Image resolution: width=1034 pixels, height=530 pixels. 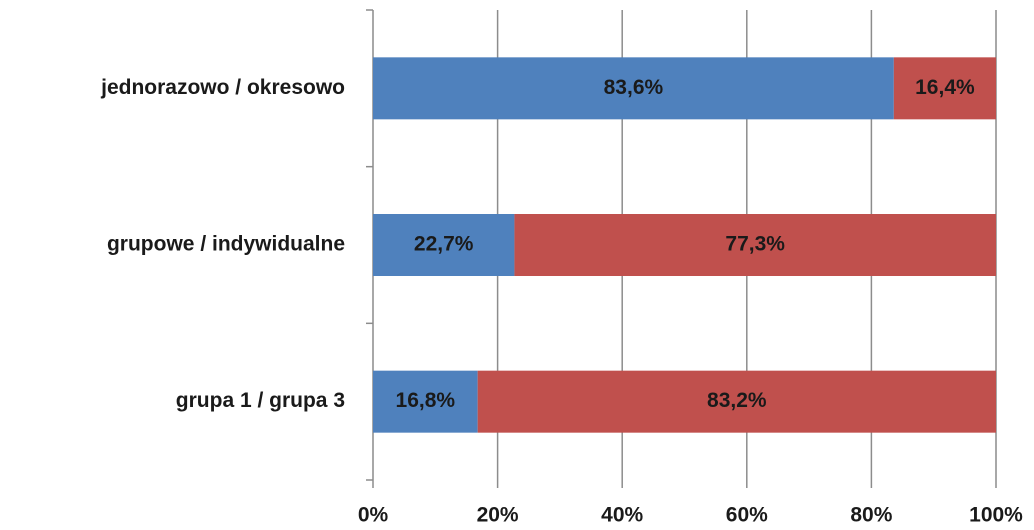 I want to click on value-label: 16,8%, so click(x=426, y=400).